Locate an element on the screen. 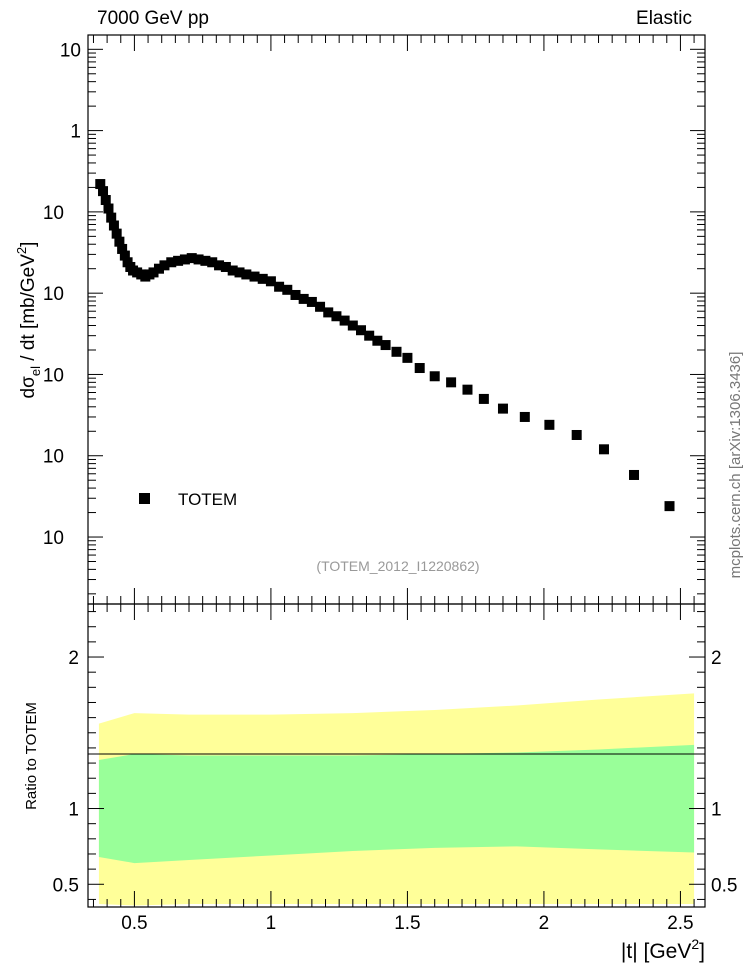  legend-marker-totem is located at coordinates (144, 498).